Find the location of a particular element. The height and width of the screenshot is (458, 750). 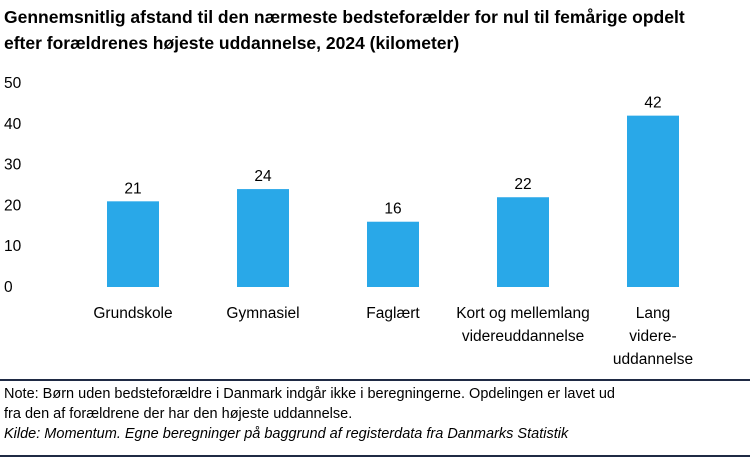

y-tick-label: 50 is located at coordinates (13, 83).